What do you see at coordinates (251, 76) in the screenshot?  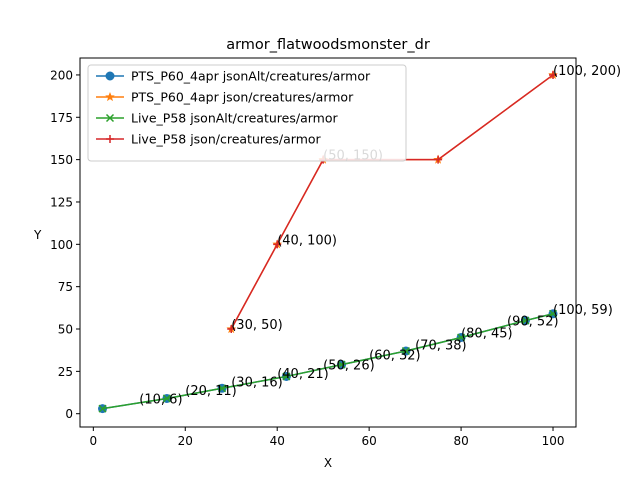 I see `legend-label: PTS_P60_4apr jsonAlt/creatures/armor` at bounding box center [251, 76].